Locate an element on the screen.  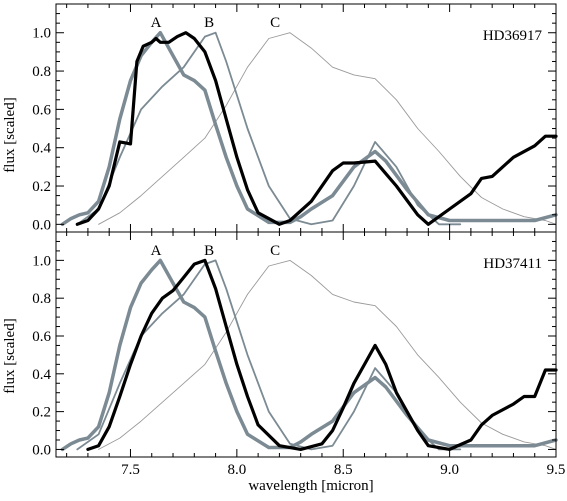
y-tick-label-bottom: 0.4 is located at coordinates (41, 375).